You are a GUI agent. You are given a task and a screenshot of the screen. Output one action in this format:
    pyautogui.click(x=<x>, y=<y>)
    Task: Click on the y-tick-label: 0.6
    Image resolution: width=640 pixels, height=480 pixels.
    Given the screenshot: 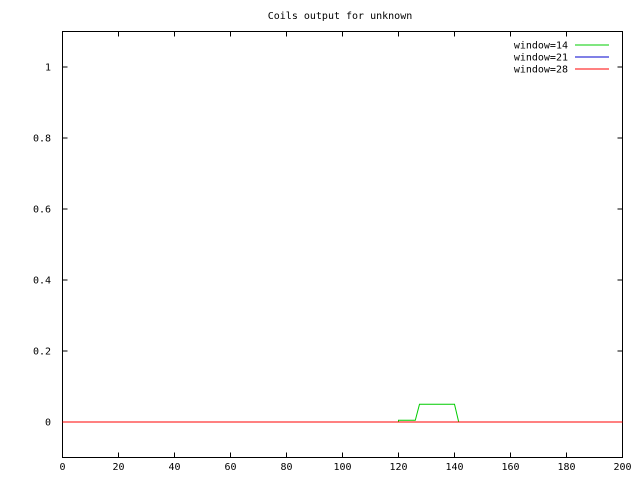 What is the action you would take?
    pyautogui.click(x=42, y=210)
    